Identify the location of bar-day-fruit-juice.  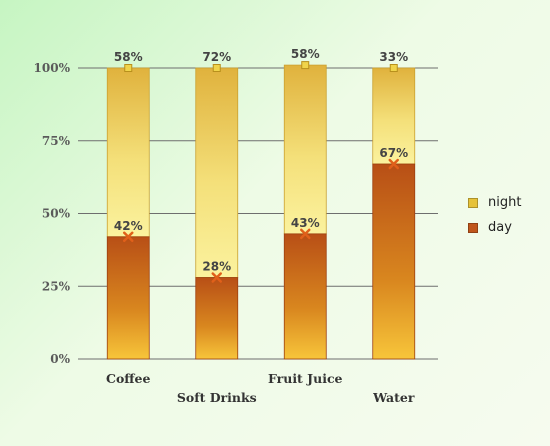
(305, 296).